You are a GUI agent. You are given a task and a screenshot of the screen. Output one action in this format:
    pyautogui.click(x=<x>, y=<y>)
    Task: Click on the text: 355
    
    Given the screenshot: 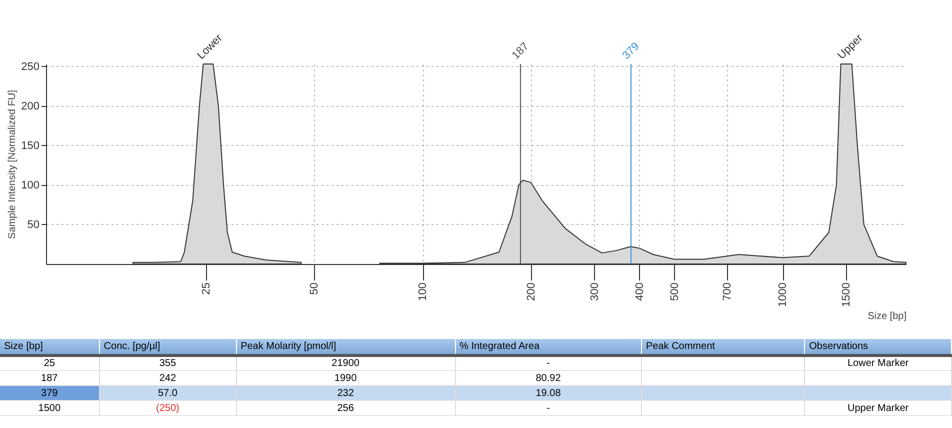 What is the action you would take?
    pyautogui.click(x=167, y=363)
    